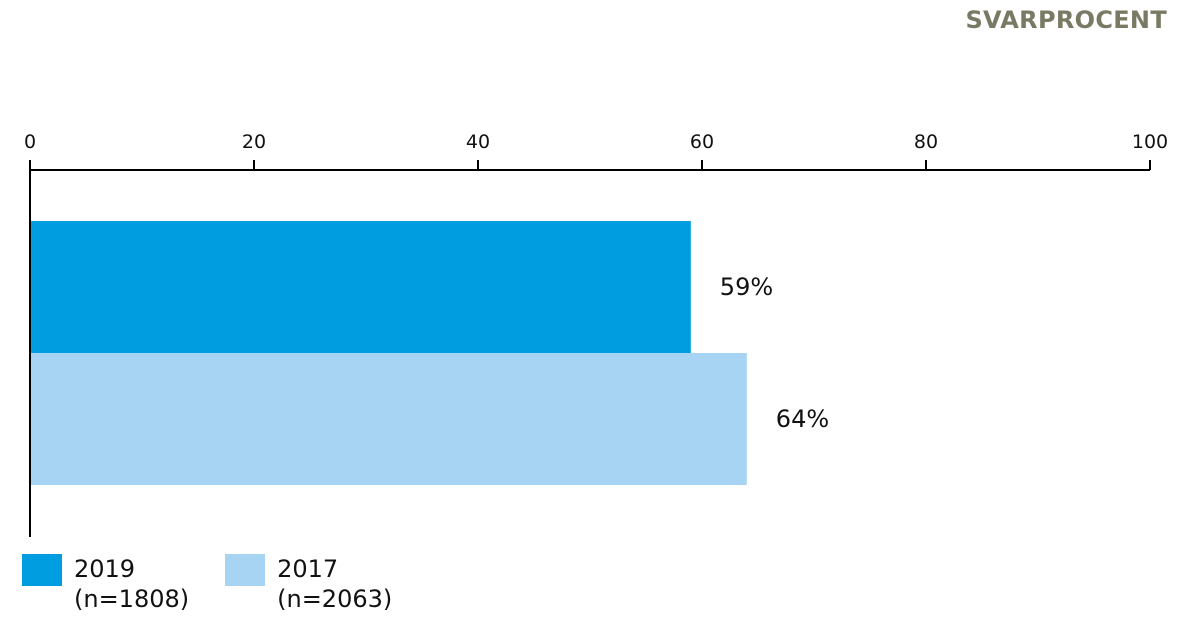  What do you see at coordinates (702, 142) in the screenshot?
I see `x-tick-label-60: 60` at bounding box center [702, 142].